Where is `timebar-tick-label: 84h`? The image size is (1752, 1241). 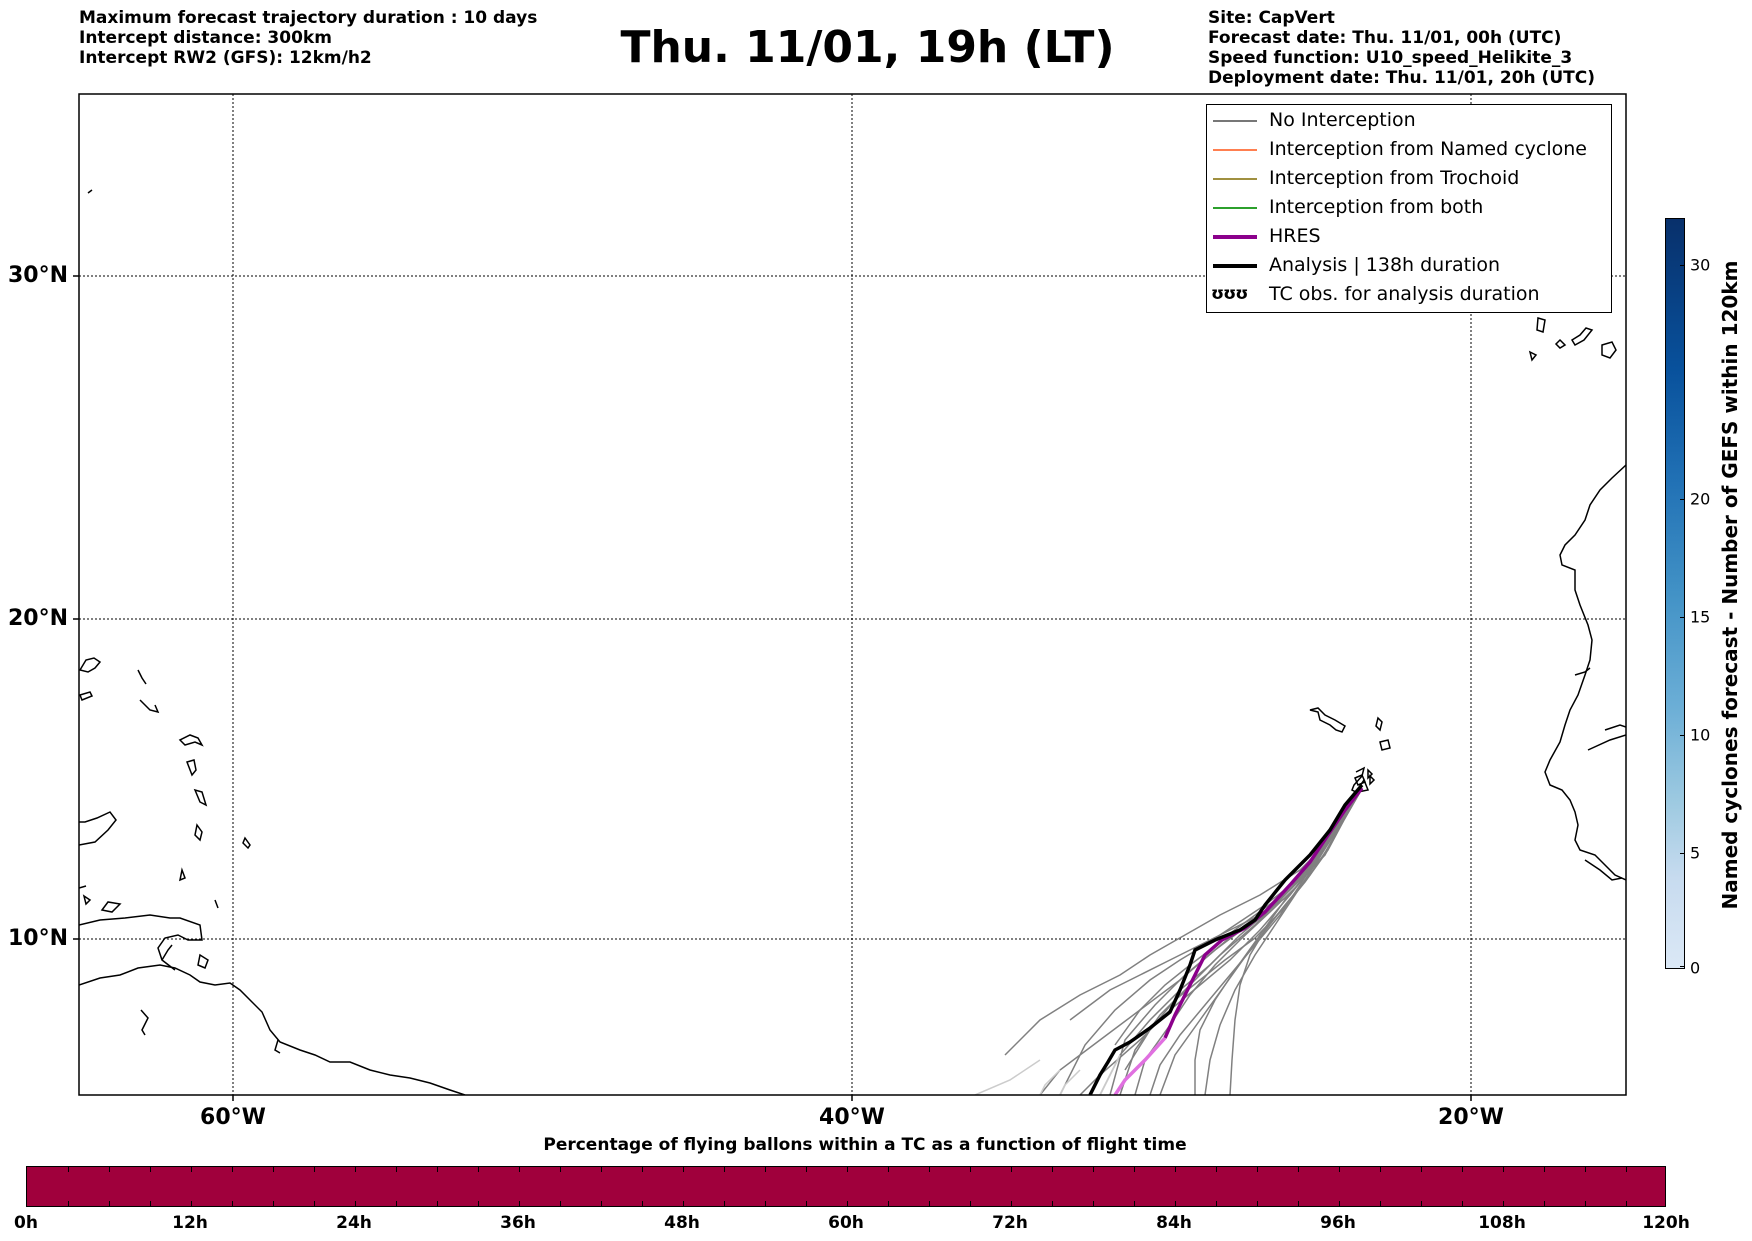
timebar-tick-label: 84h is located at coordinates (1174, 1223).